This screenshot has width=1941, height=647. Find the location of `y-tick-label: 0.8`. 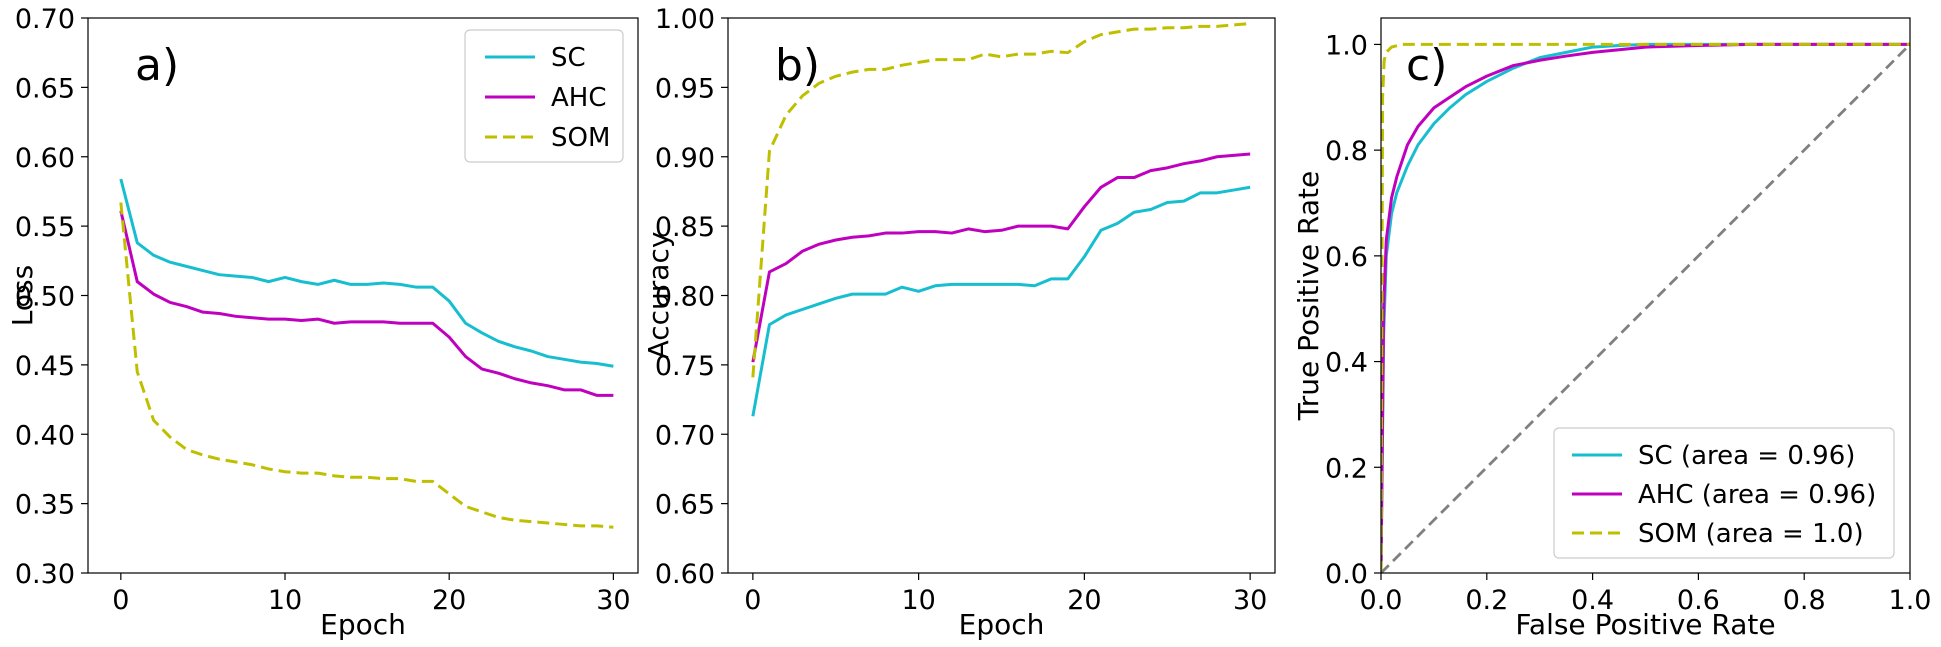

y-tick-label: 0.8 is located at coordinates (1346, 151).